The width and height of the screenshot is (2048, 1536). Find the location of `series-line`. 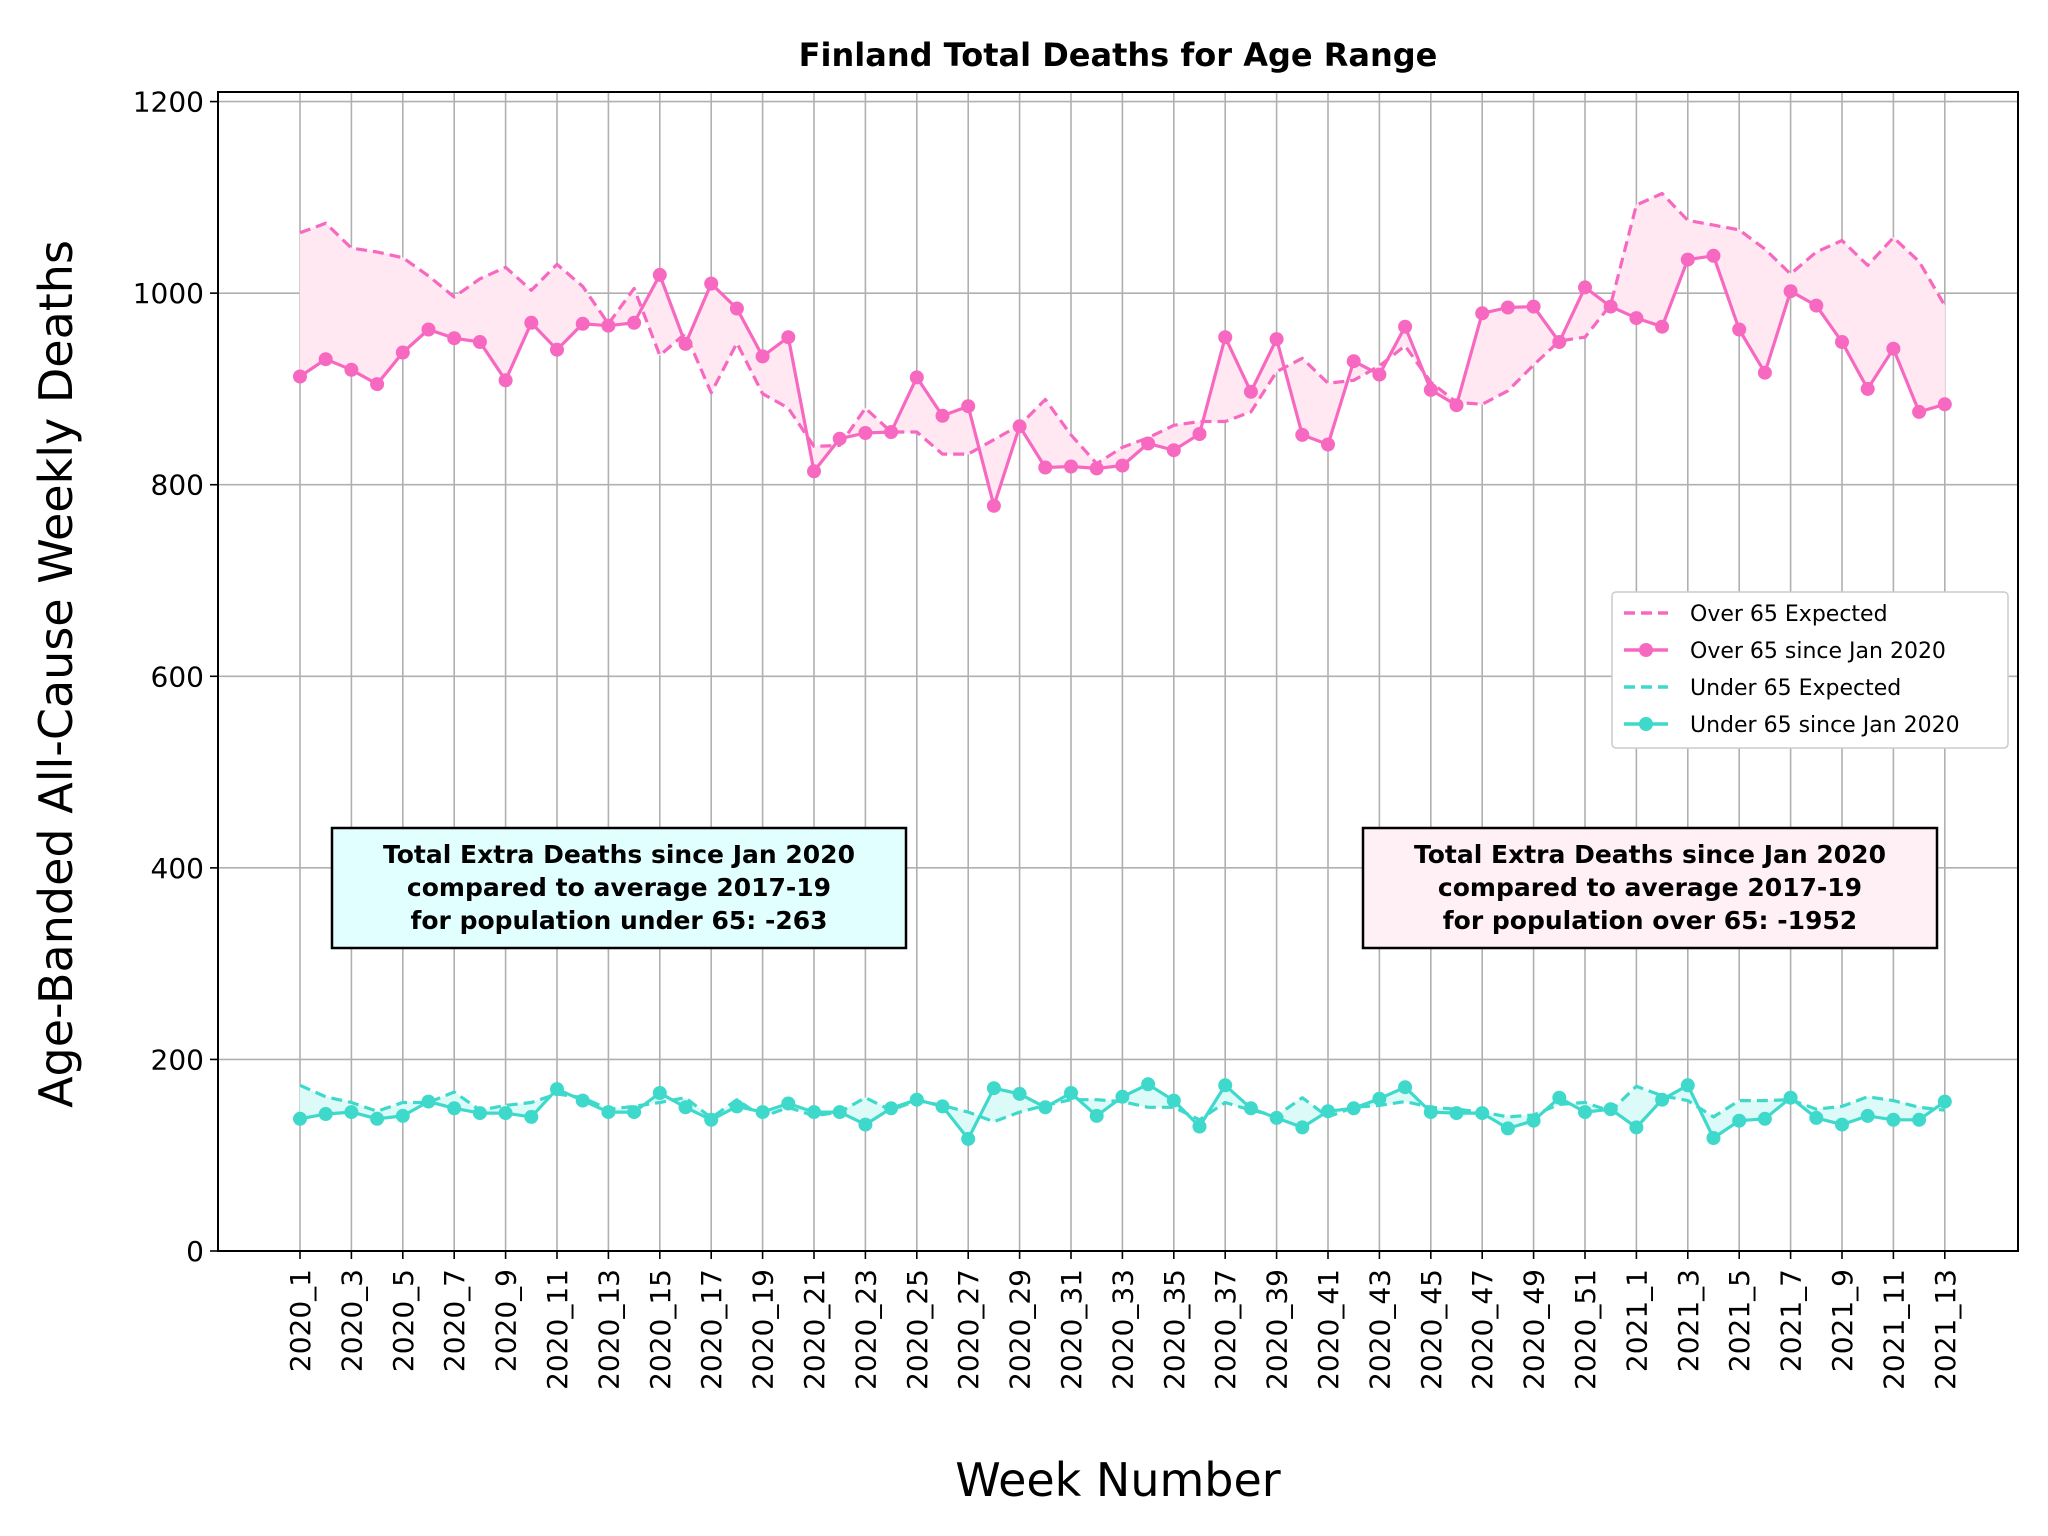

series-line is located at coordinates (1123, 328).